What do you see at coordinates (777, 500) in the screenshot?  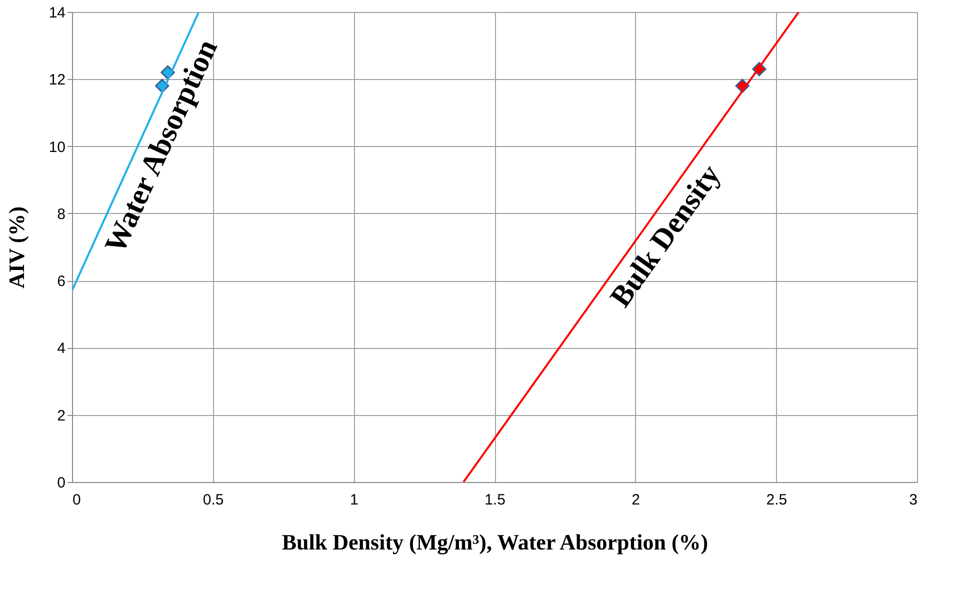 I see `x-tick-label: 2.5` at bounding box center [777, 500].